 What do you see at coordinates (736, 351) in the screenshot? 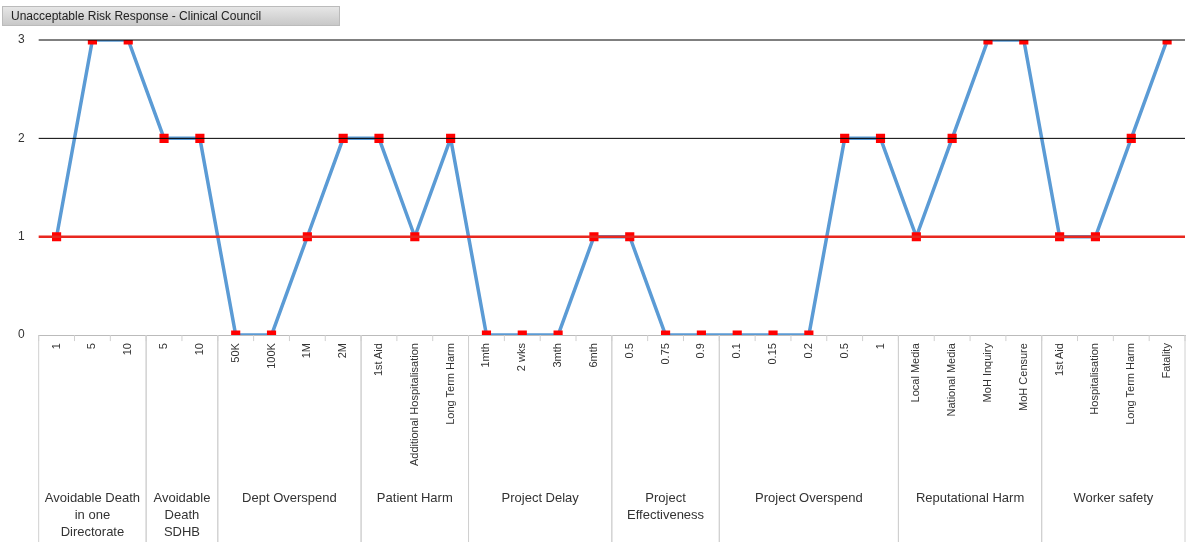
I see `x-tick-label: 0.1` at bounding box center [736, 351].